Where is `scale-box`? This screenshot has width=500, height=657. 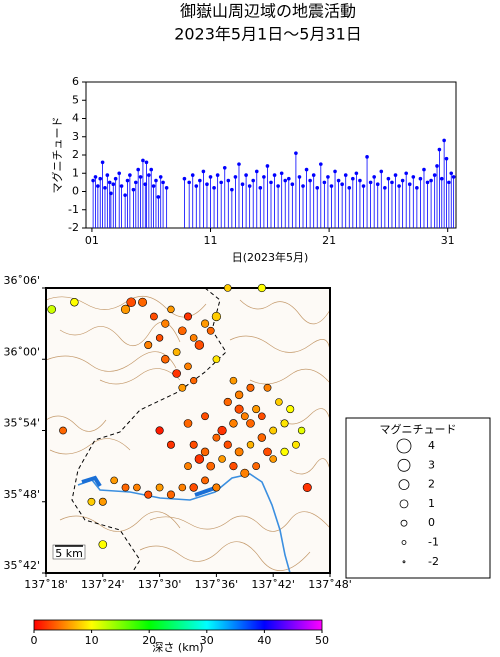 scale-box is located at coordinates (69, 552).